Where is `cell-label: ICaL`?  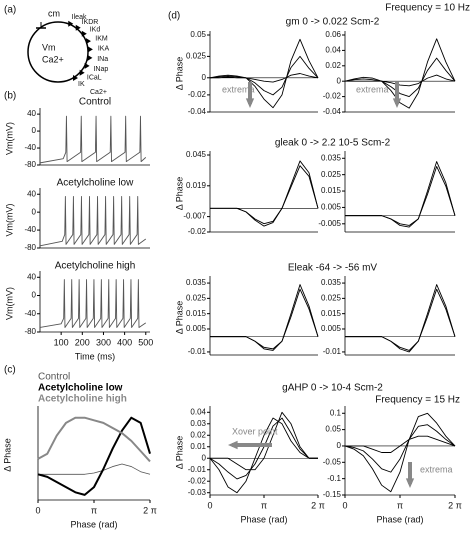 cell-label: ICaL is located at coordinates (94, 77).